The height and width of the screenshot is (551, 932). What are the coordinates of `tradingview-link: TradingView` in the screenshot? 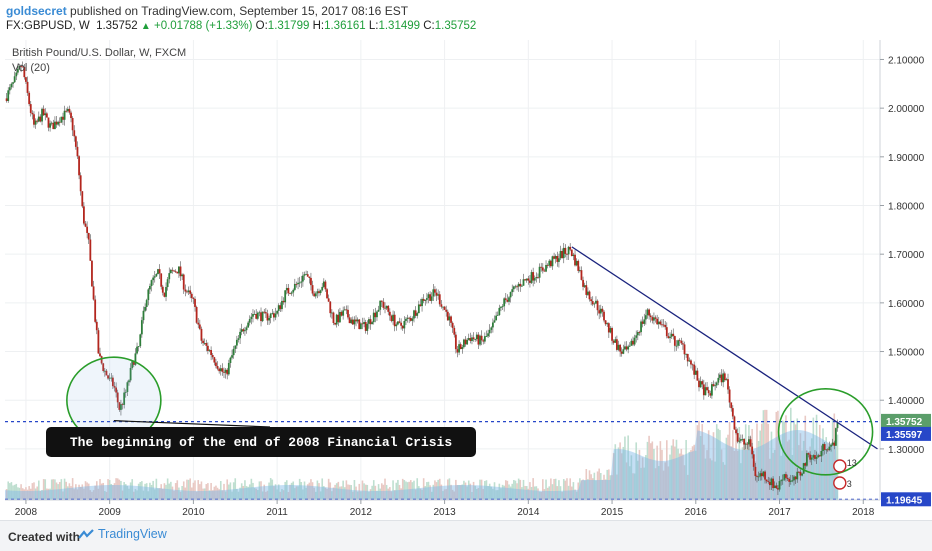 It's located at (122, 534).